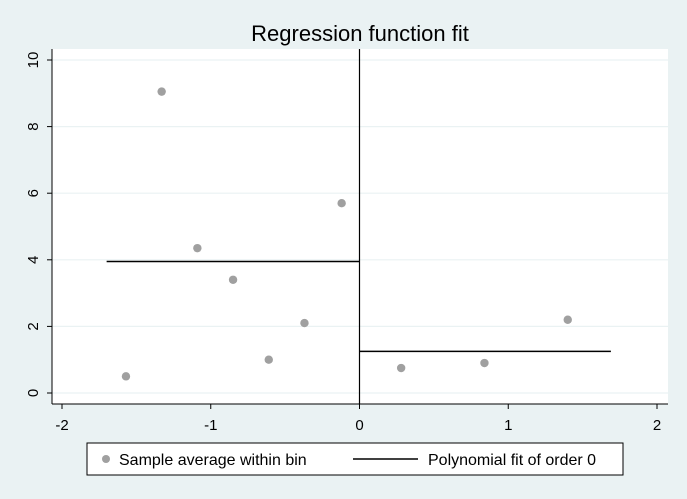 The image size is (687, 499). What do you see at coordinates (33, 393) in the screenshot?
I see `y-tick-label-0: 0` at bounding box center [33, 393].